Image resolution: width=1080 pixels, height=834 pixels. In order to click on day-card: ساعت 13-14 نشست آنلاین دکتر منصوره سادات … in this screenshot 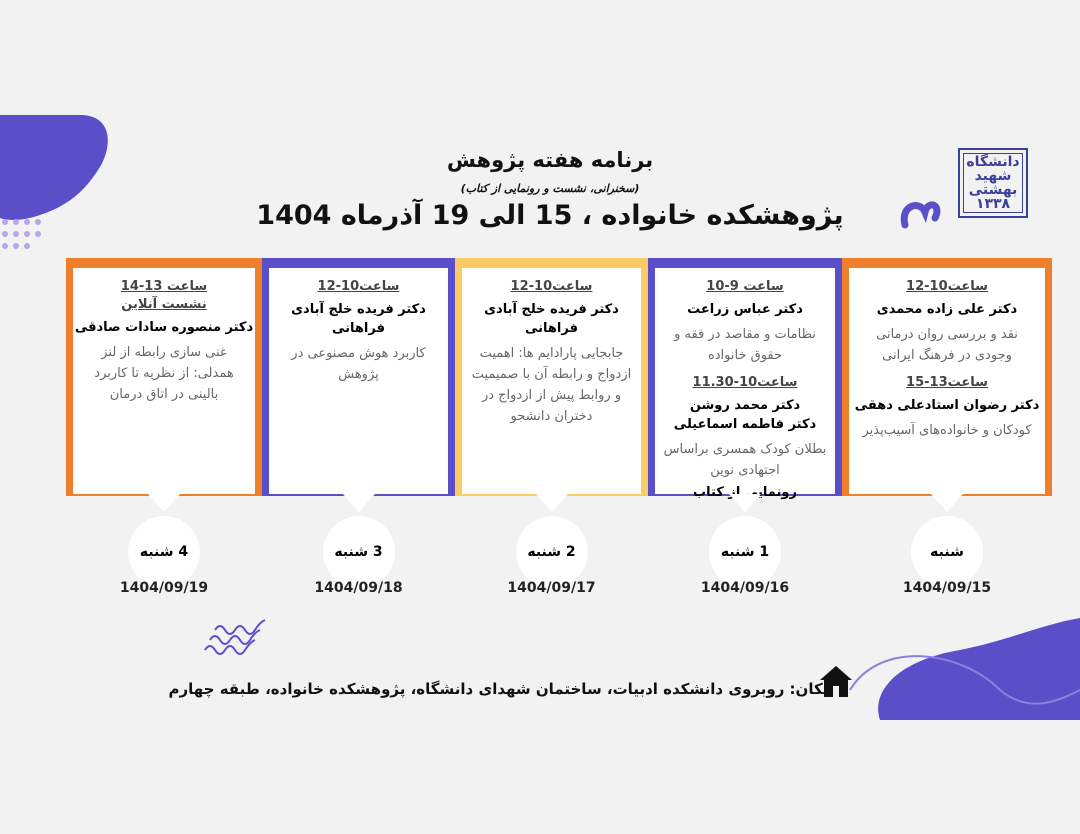, I will do `click(164, 381)`.